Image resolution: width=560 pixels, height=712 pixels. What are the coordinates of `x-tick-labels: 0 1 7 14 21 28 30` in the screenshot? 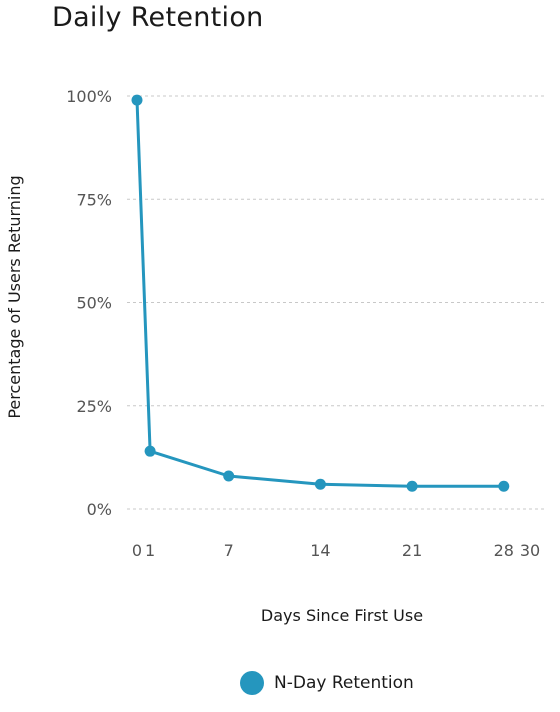 It's located at (336, 550).